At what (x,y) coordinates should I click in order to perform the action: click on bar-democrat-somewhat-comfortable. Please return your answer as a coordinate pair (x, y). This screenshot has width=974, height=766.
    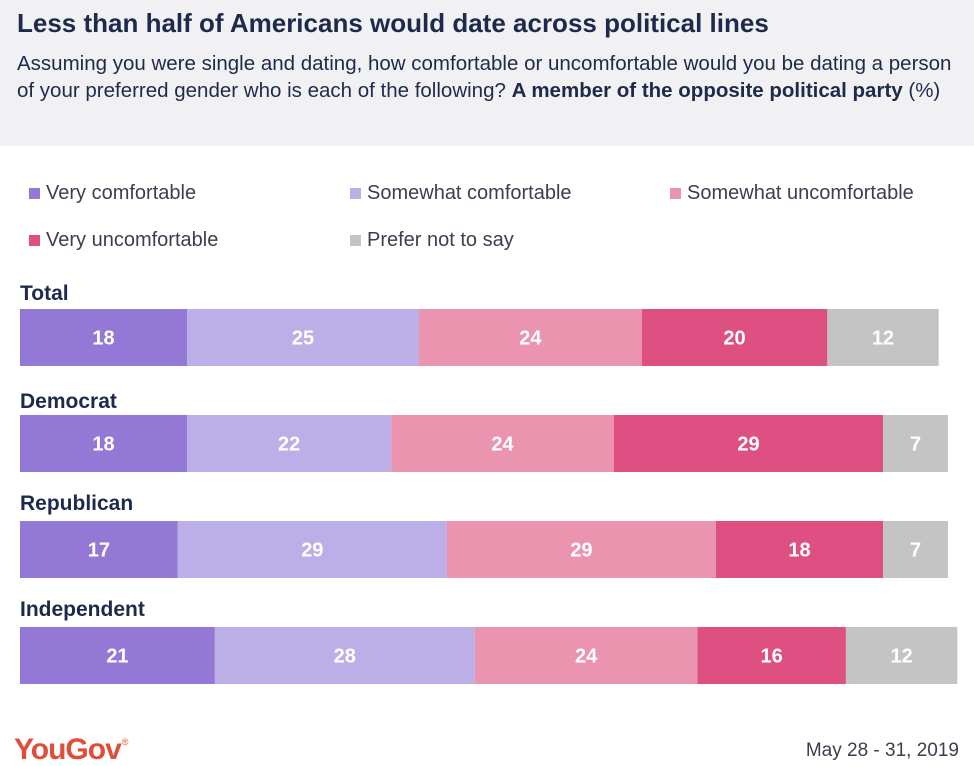
    Looking at the image, I should click on (289, 443).